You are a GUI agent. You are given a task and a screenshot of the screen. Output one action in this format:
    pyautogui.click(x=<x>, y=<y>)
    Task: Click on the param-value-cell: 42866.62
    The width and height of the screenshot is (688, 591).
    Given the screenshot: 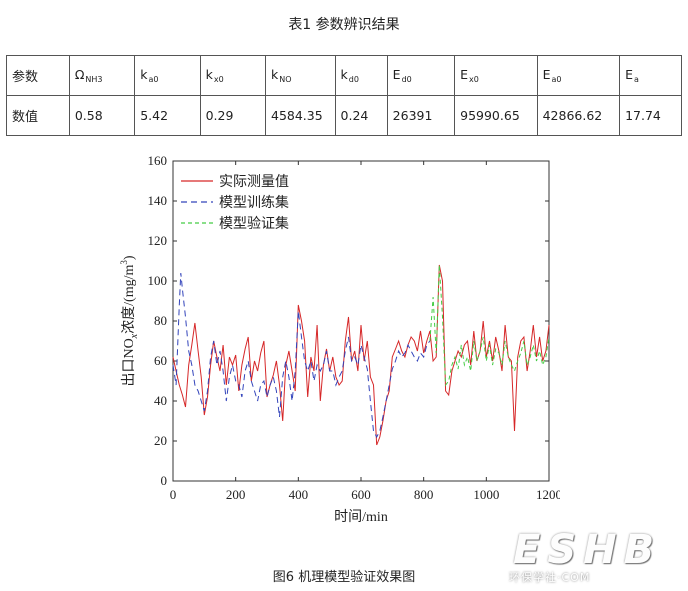 What is the action you would take?
    pyautogui.click(x=578, y=115)
    